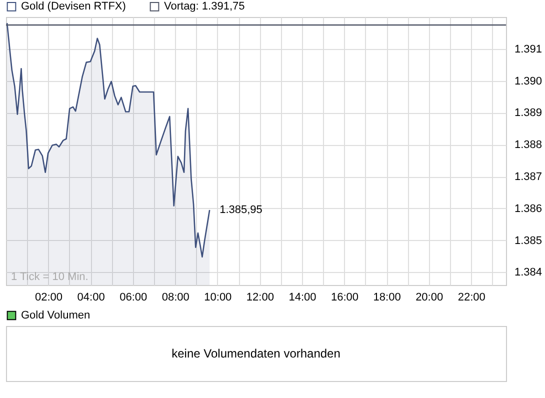 The height and width of the screenshot is (398, 545). What do you see at coordinates (49, 277) in the screenshot?
I see `annotation: 1 Tick = 10 Min.` at bounding box center [49, 277].